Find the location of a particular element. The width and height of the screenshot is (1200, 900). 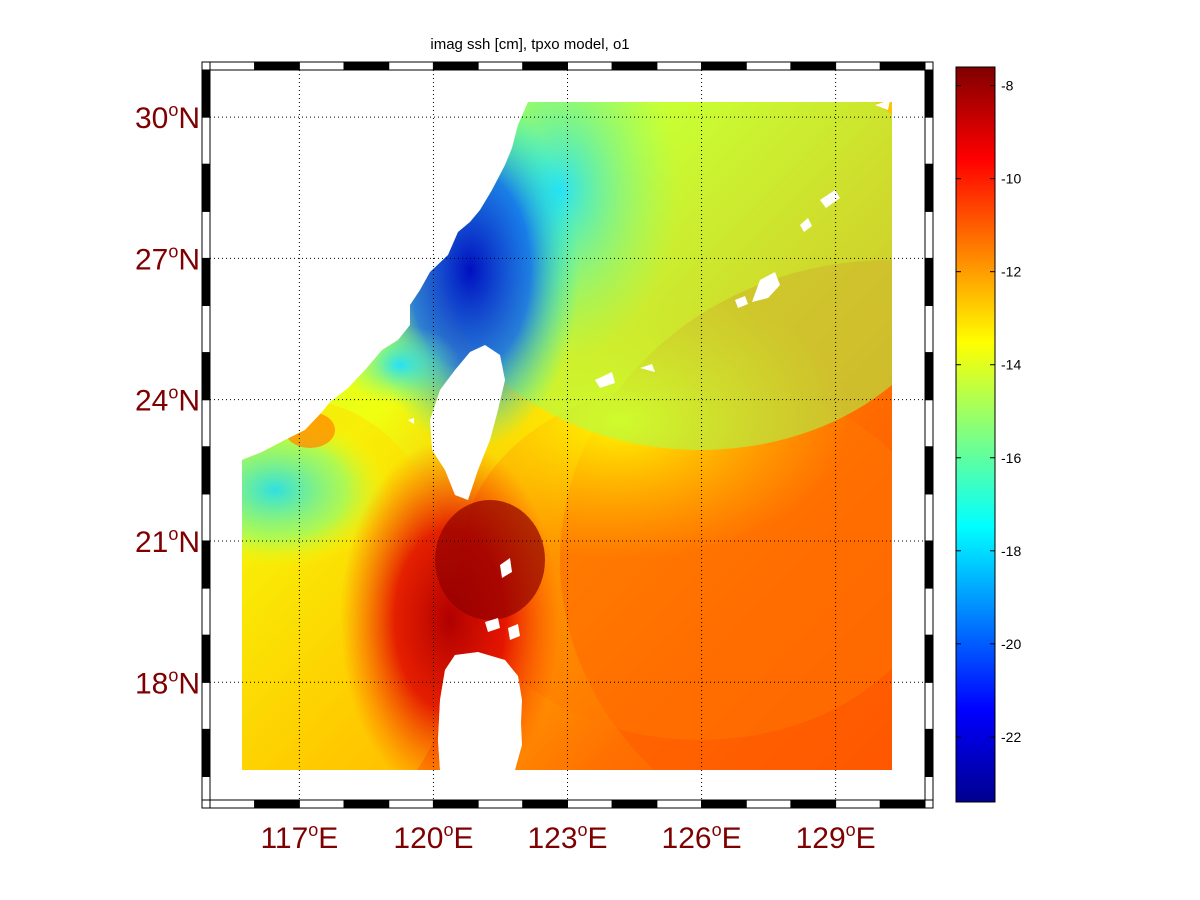

lon-tick-label: 123oE is located at coordinates (567, 837).